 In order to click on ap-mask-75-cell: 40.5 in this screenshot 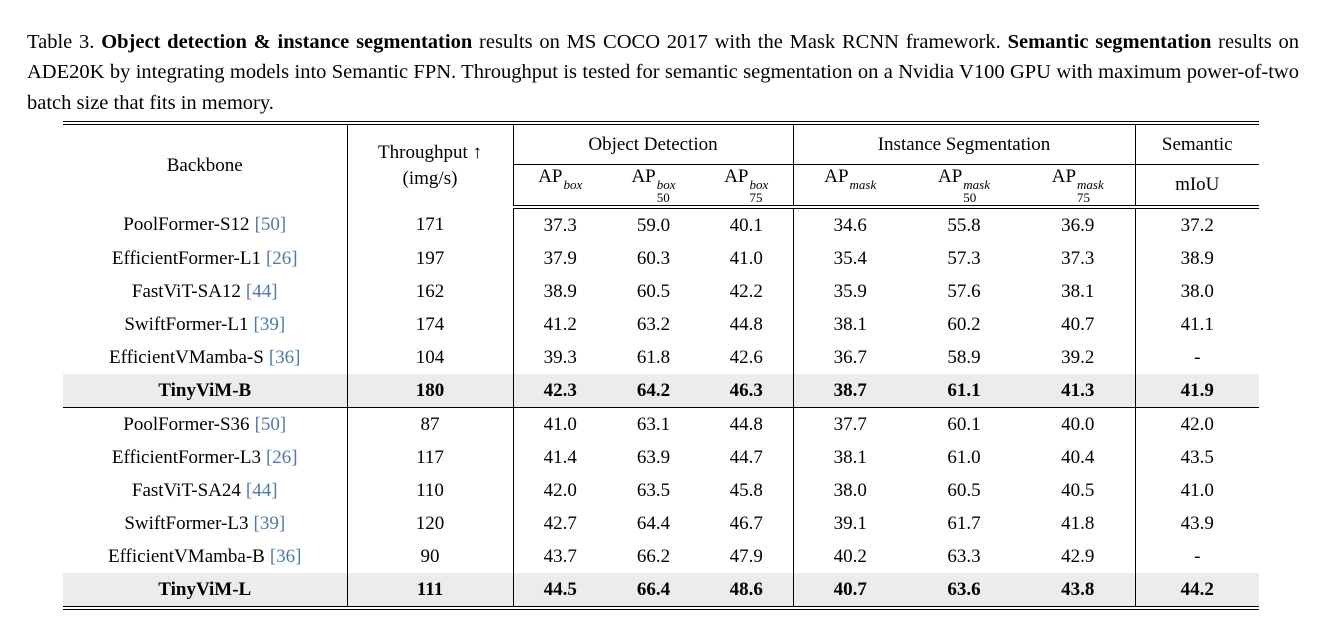, I will do `click(1078, 490)`.